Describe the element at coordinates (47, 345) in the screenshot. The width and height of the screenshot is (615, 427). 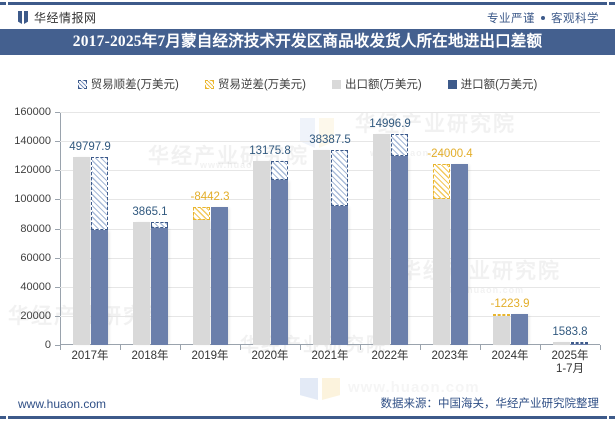
I see `y-axis-label: 0` at that location.